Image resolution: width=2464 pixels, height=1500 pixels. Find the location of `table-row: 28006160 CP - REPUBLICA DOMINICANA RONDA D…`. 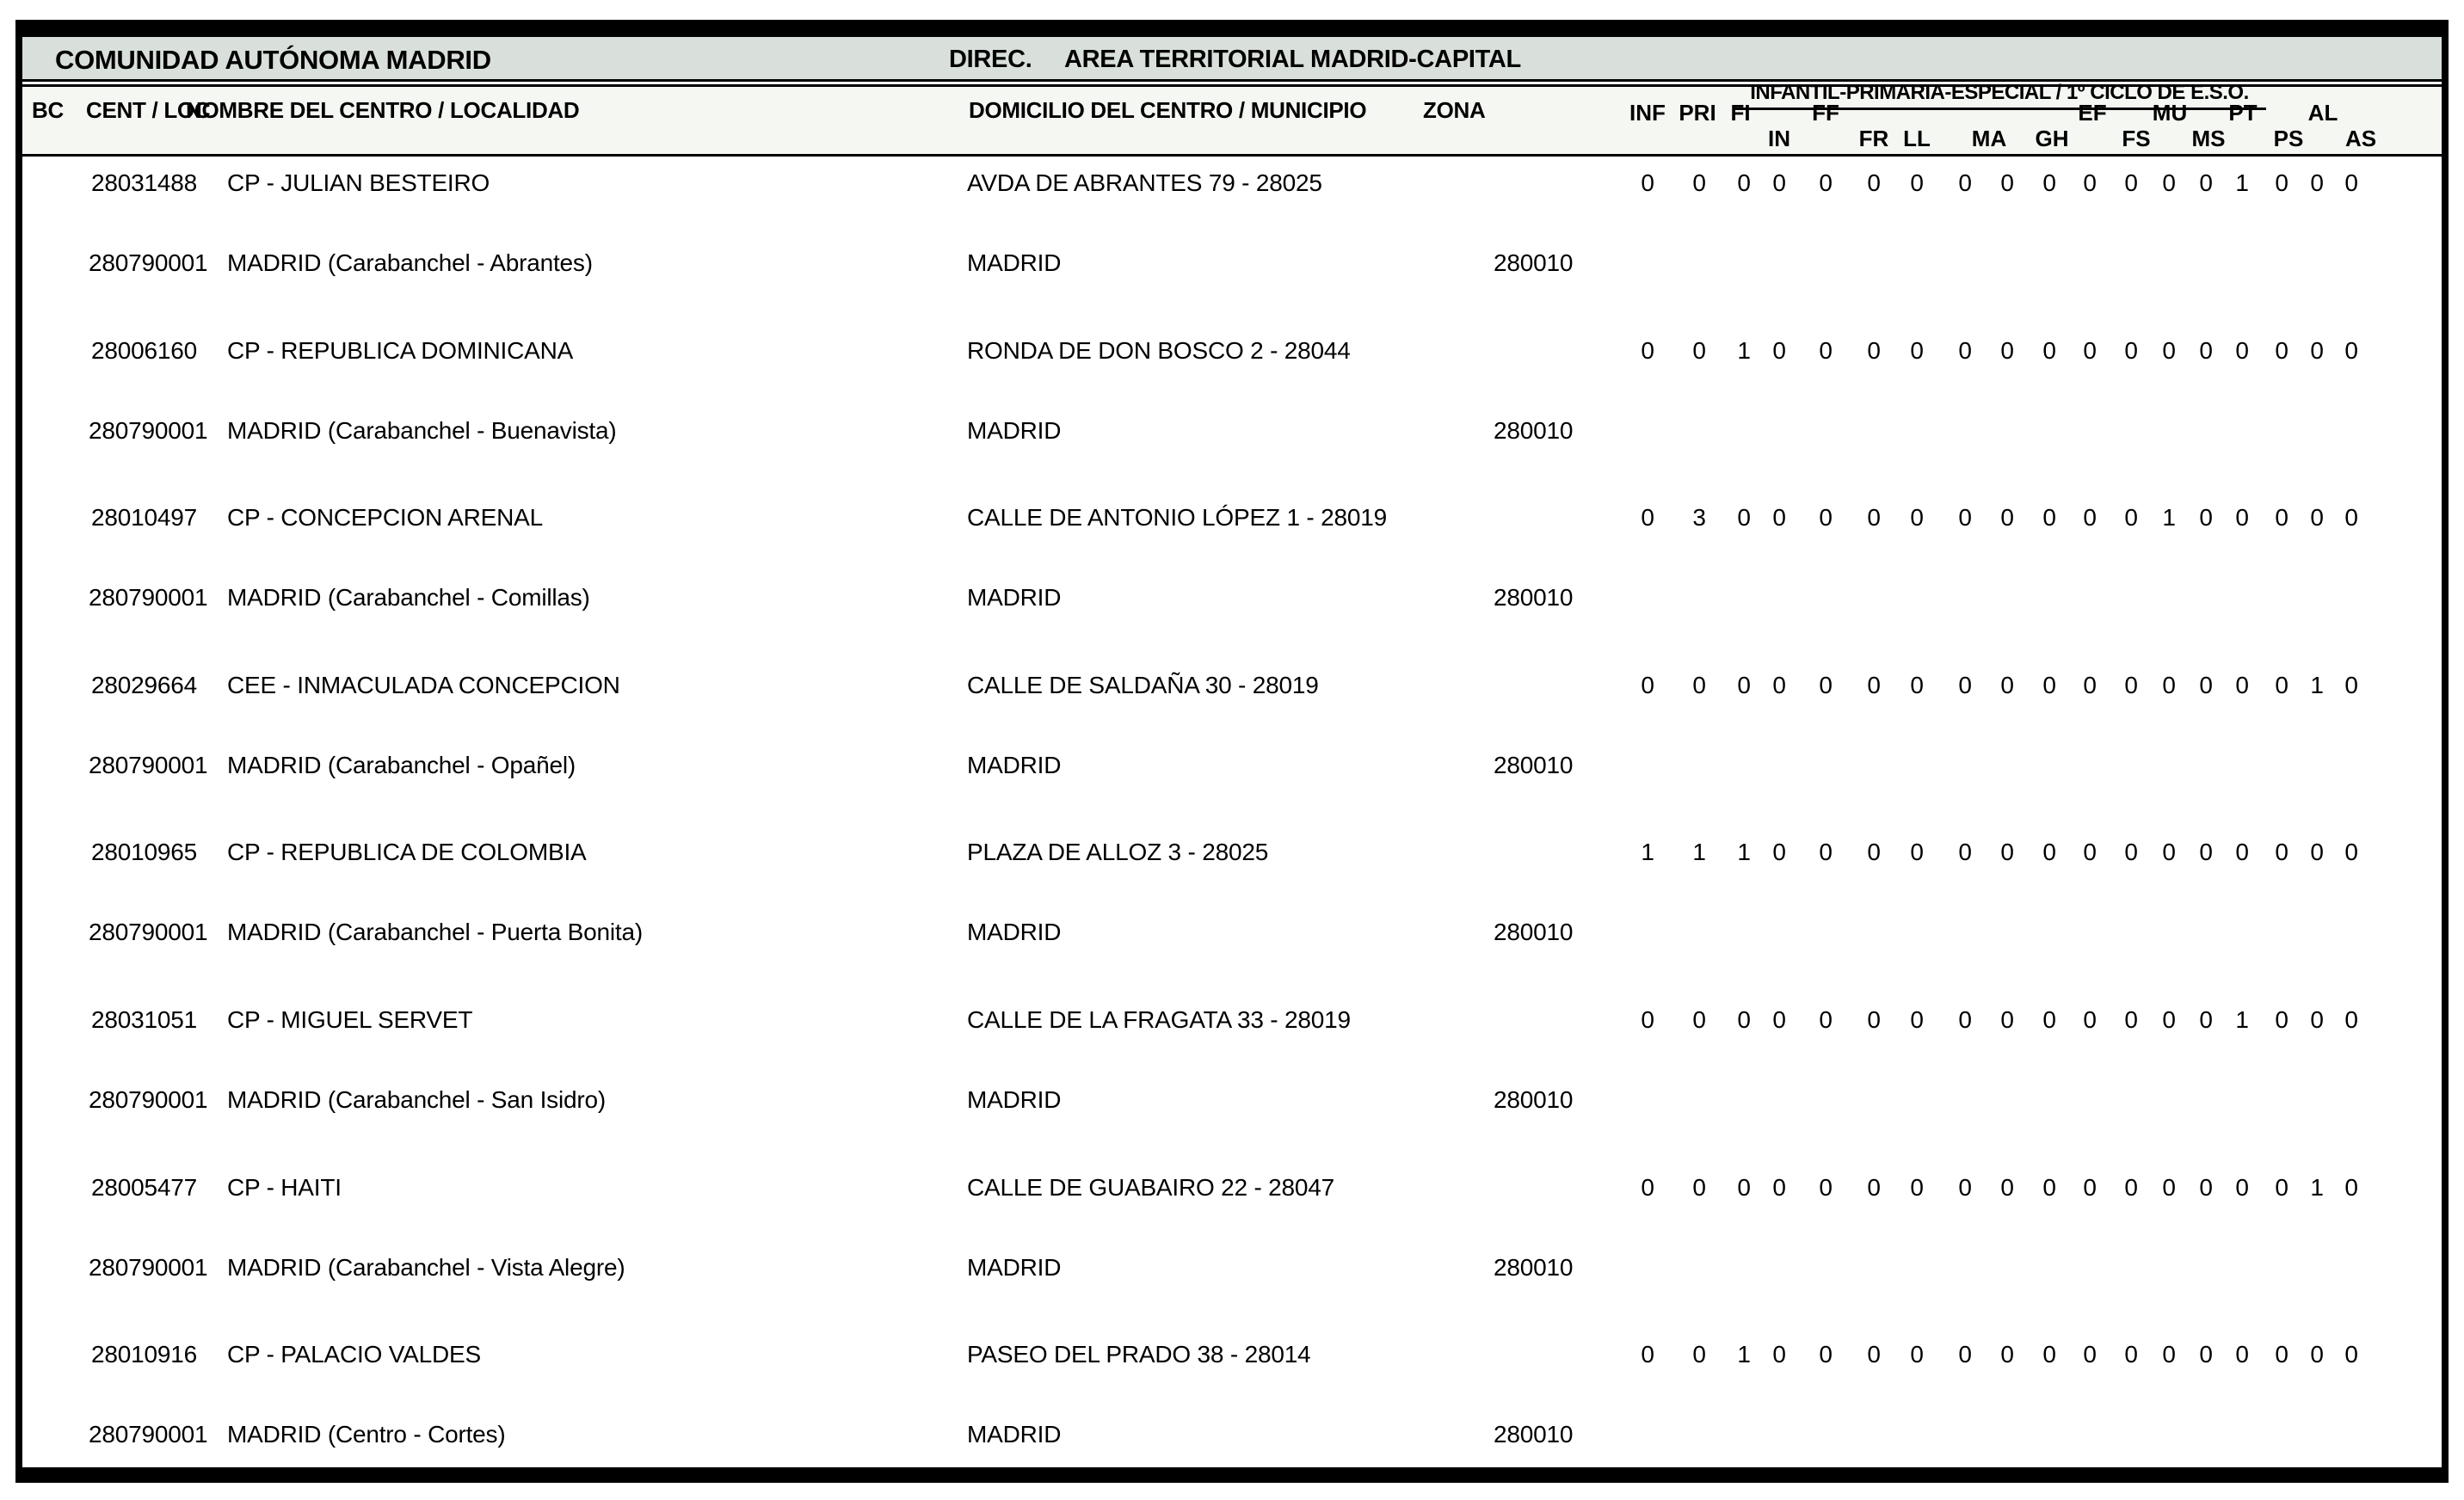

table-row: 28006160 CP - REPUBLICA DOMINICANA RONDA D… is located at coordinates (1232, 395).